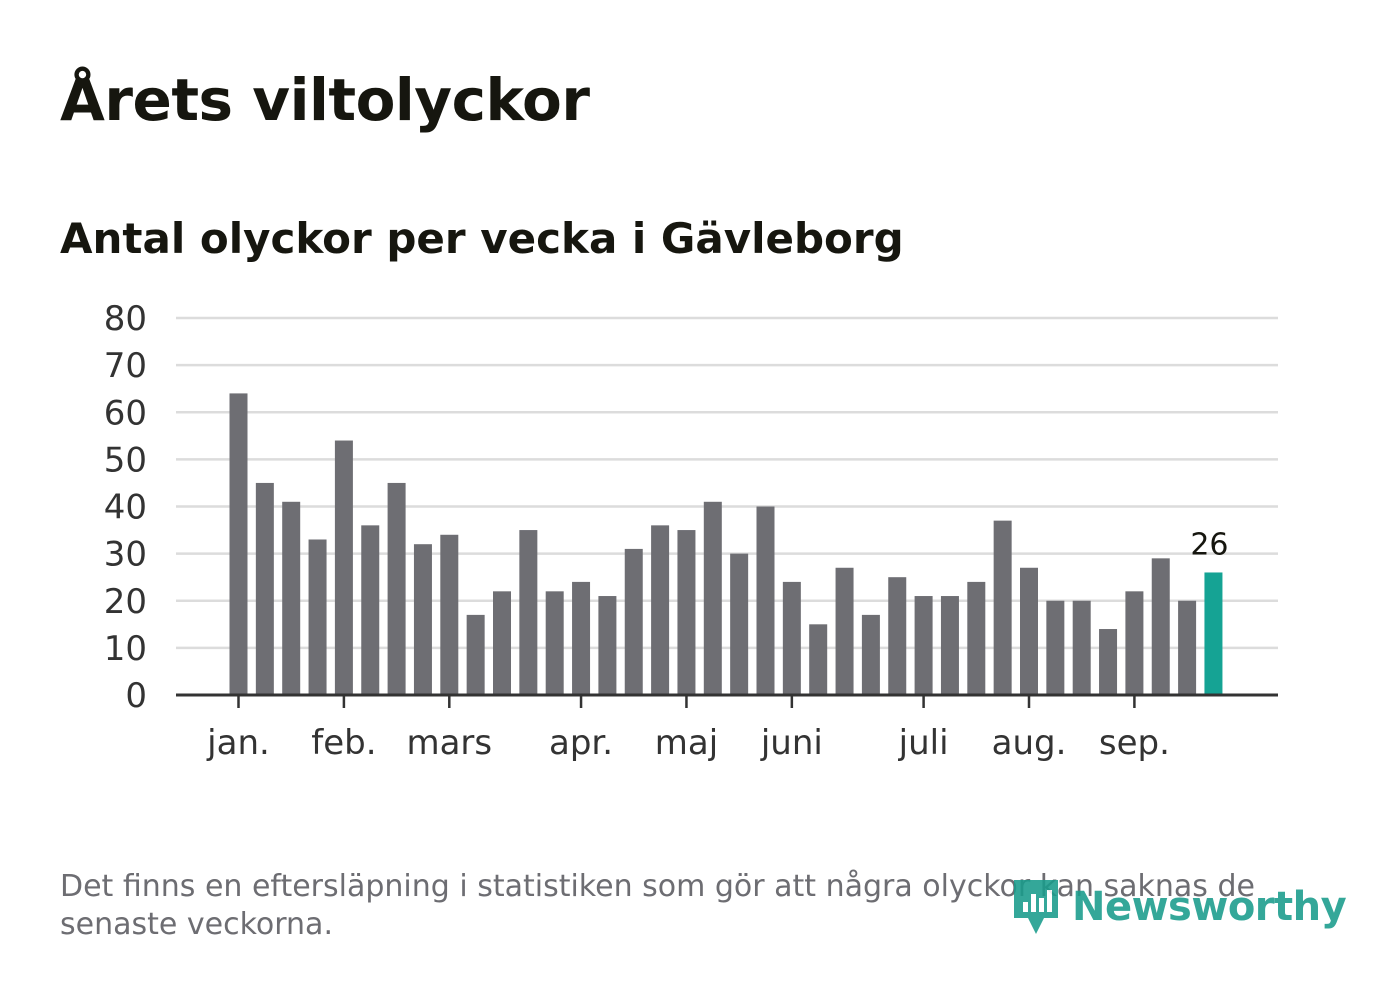 The width and height of the screenshot is (1382, 999). I want to click on logo-text: Newsworthy, so click(1209, 907).